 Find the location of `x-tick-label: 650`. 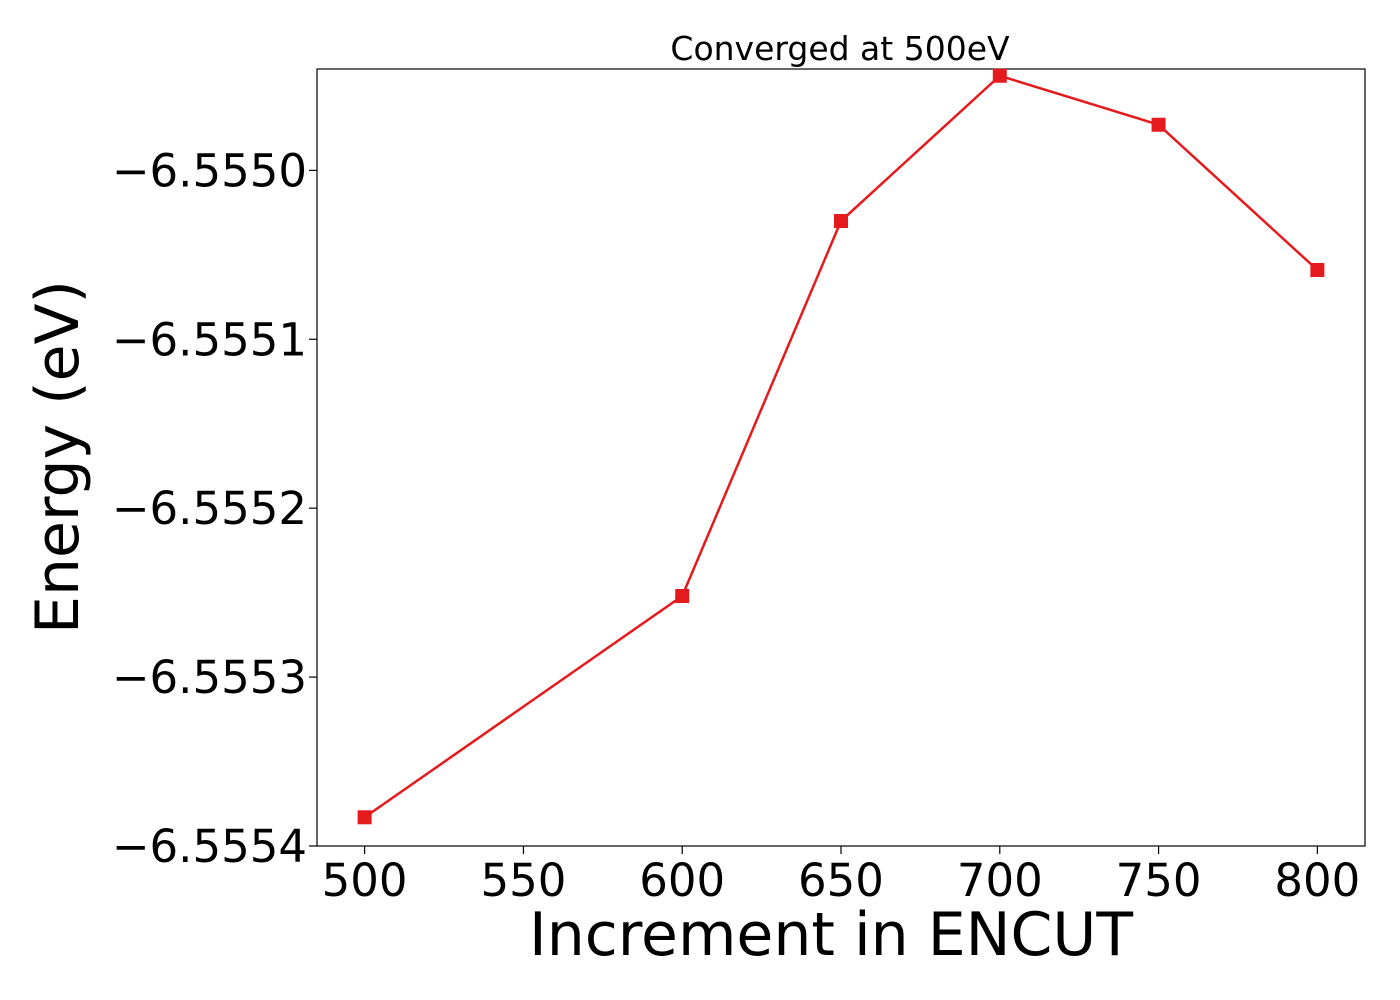

x-tick-label: 650 is located at coordinates (841, 880).